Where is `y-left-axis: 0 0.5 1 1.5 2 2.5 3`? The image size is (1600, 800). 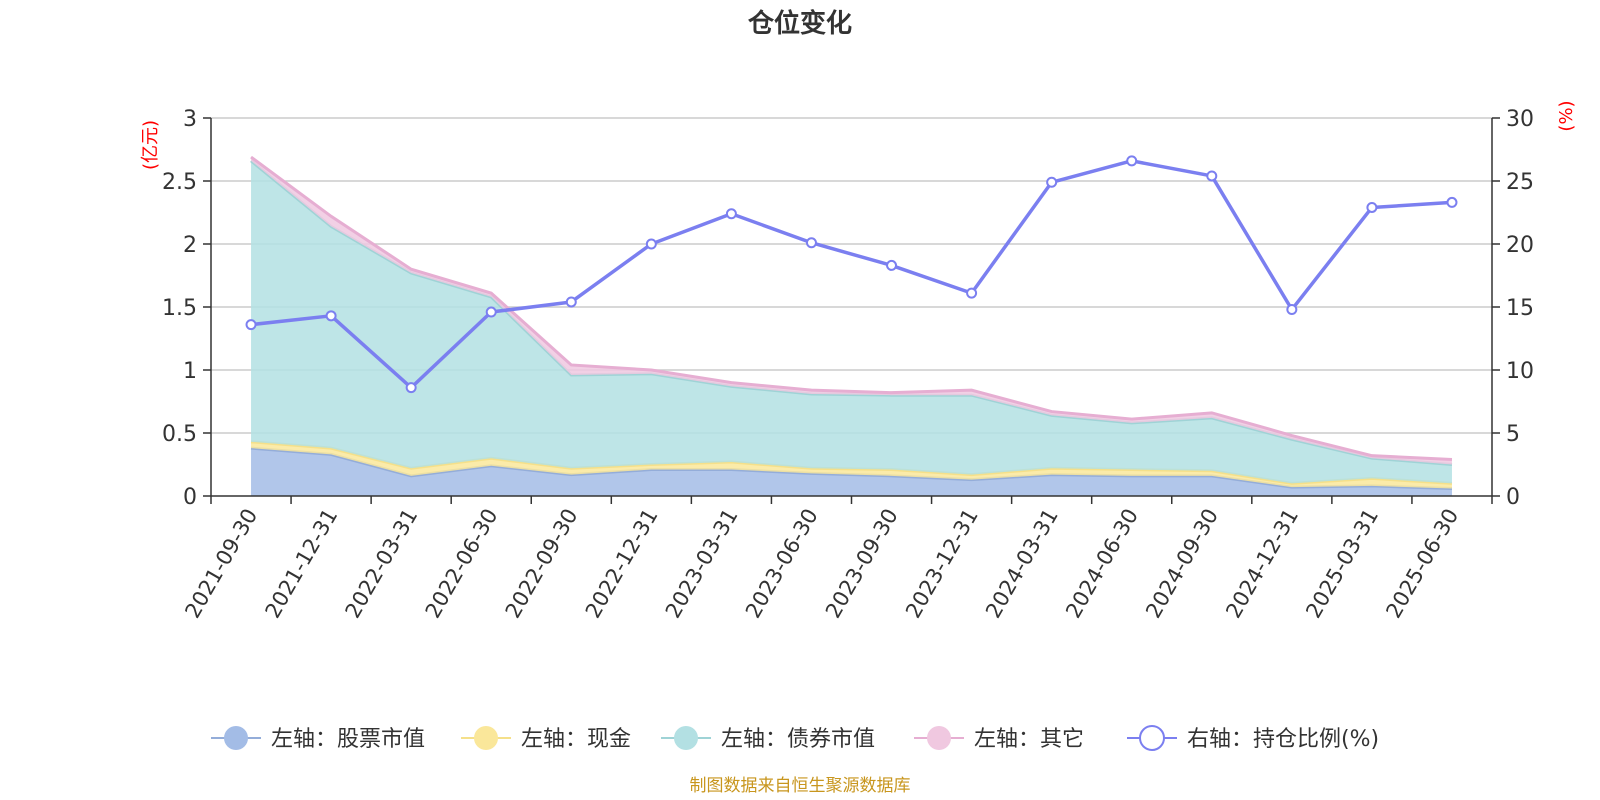 y-left-axis: 0 0.5 1 1.5 2 2.5 3 is located at coordinates (186, 308).